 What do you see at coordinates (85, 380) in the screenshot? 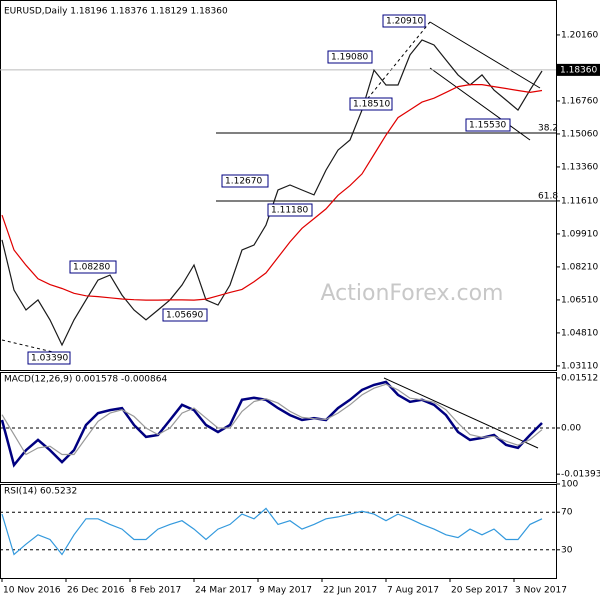
I see `macd-title: MACD(12,26,9) 0.001578 -0.000864` at bounding box center [85, 380].